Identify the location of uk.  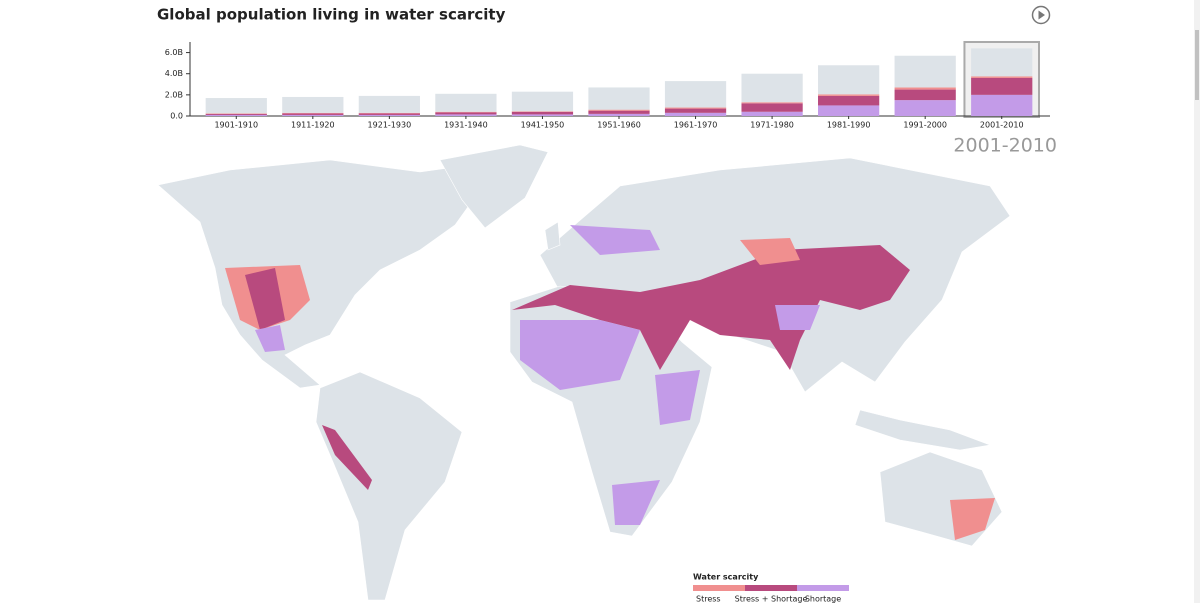
(552, 236).